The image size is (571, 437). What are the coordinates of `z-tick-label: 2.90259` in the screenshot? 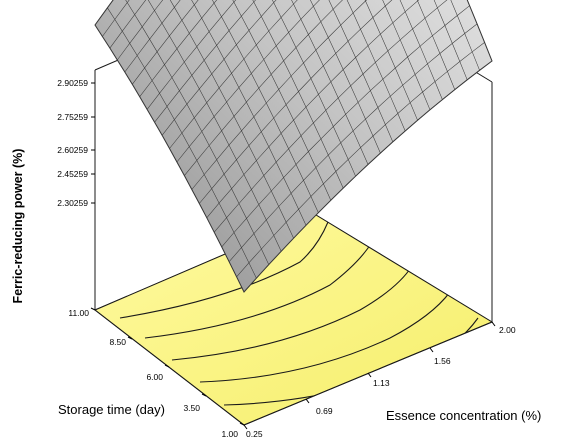 It's located at (72, 83).